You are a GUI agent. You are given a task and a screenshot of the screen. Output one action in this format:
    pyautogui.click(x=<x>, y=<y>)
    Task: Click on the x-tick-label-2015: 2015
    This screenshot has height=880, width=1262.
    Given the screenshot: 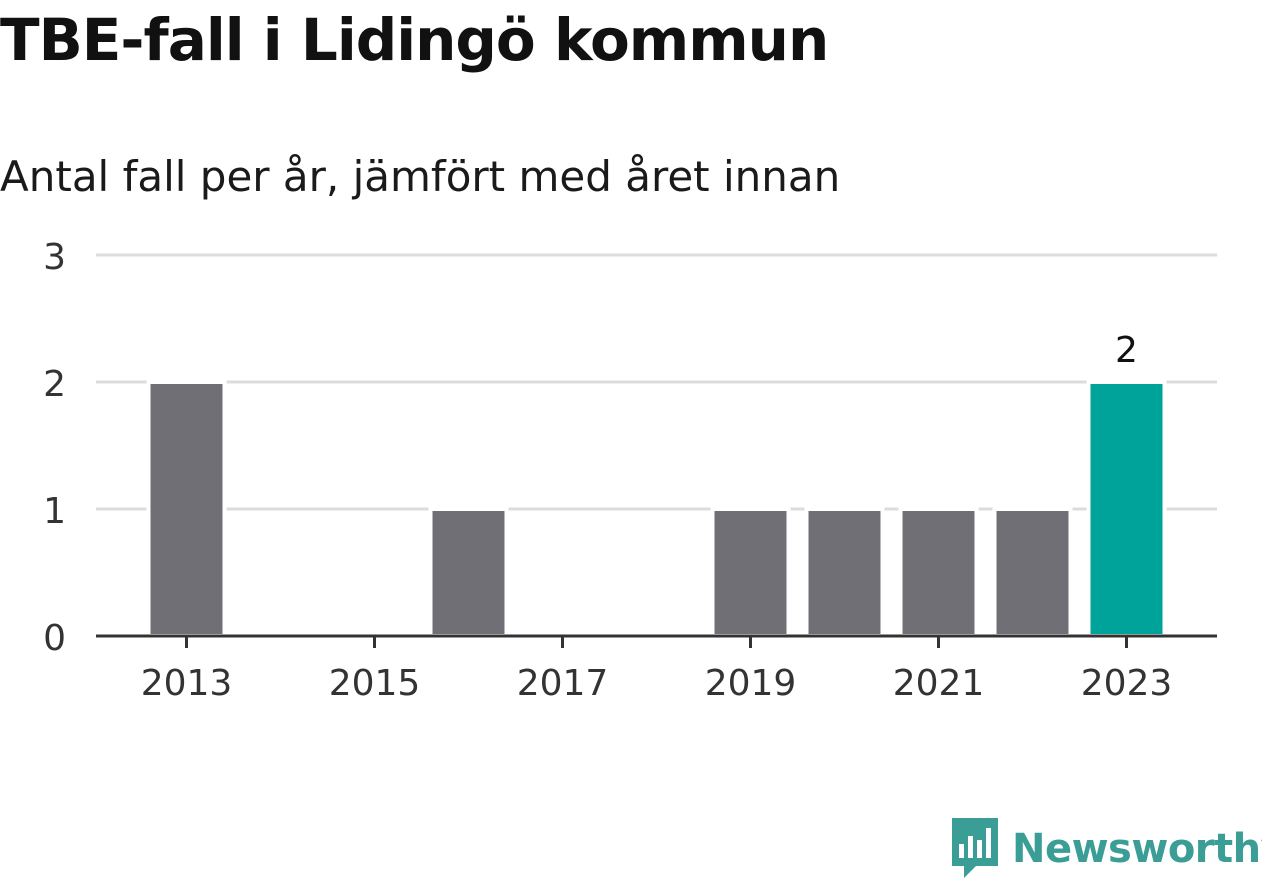 What is the action you would take?
    pyautogui.click(x=375, y=683)
    